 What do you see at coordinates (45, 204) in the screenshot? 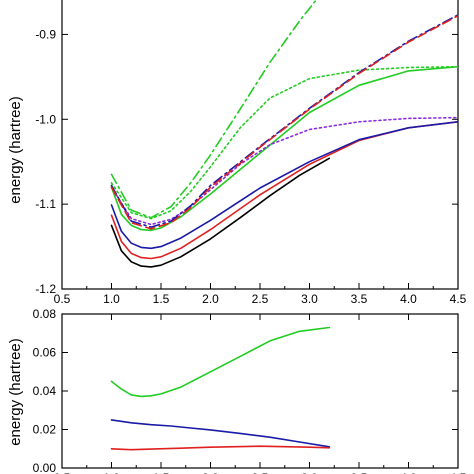
I see `top-y-tick-label: -1.1` at bounding box center [45, 204].